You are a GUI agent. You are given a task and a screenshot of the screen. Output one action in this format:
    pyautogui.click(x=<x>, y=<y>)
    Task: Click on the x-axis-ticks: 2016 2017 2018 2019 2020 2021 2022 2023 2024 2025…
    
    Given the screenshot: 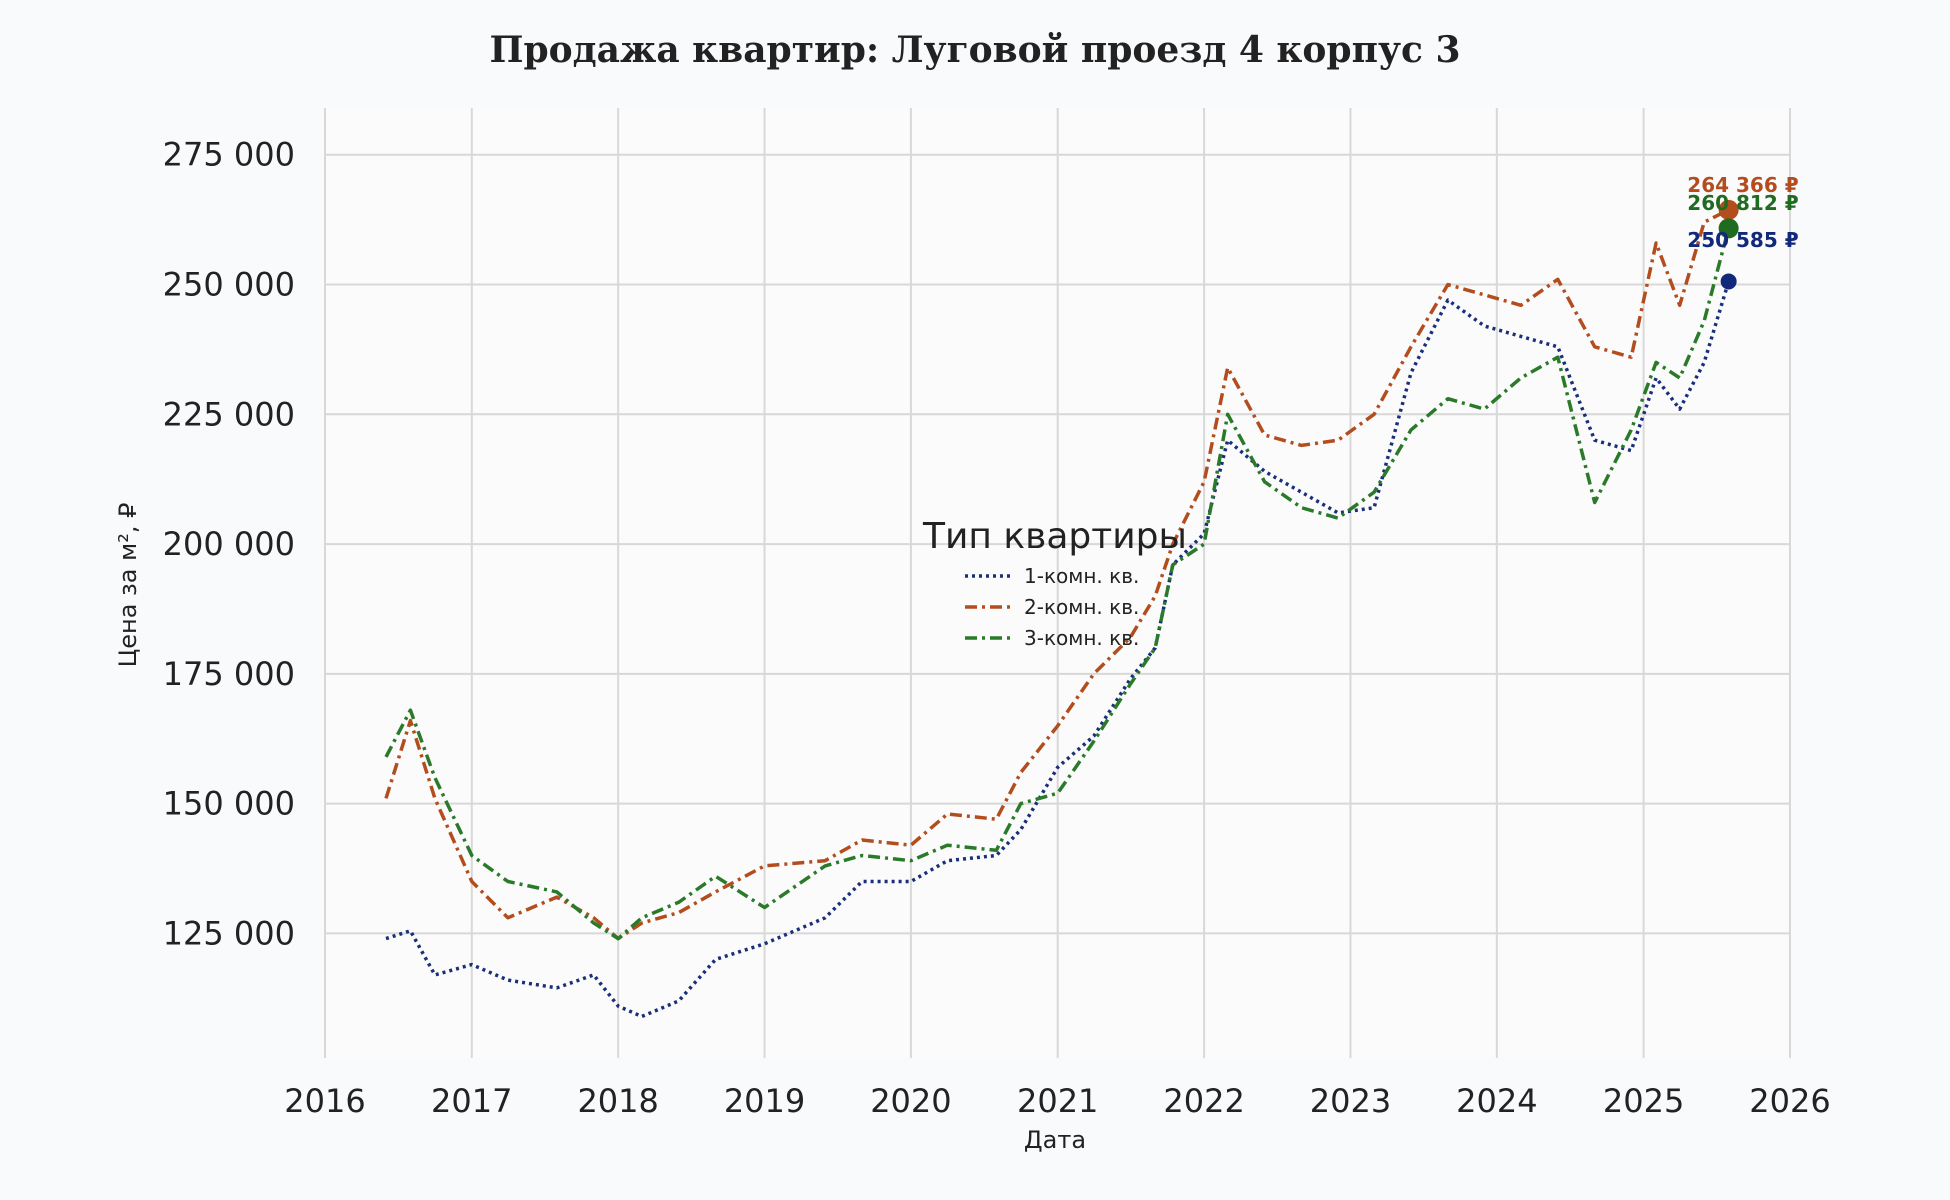 What is the action you would take?
    pyautogui.click(x=1057, y=1101)
    